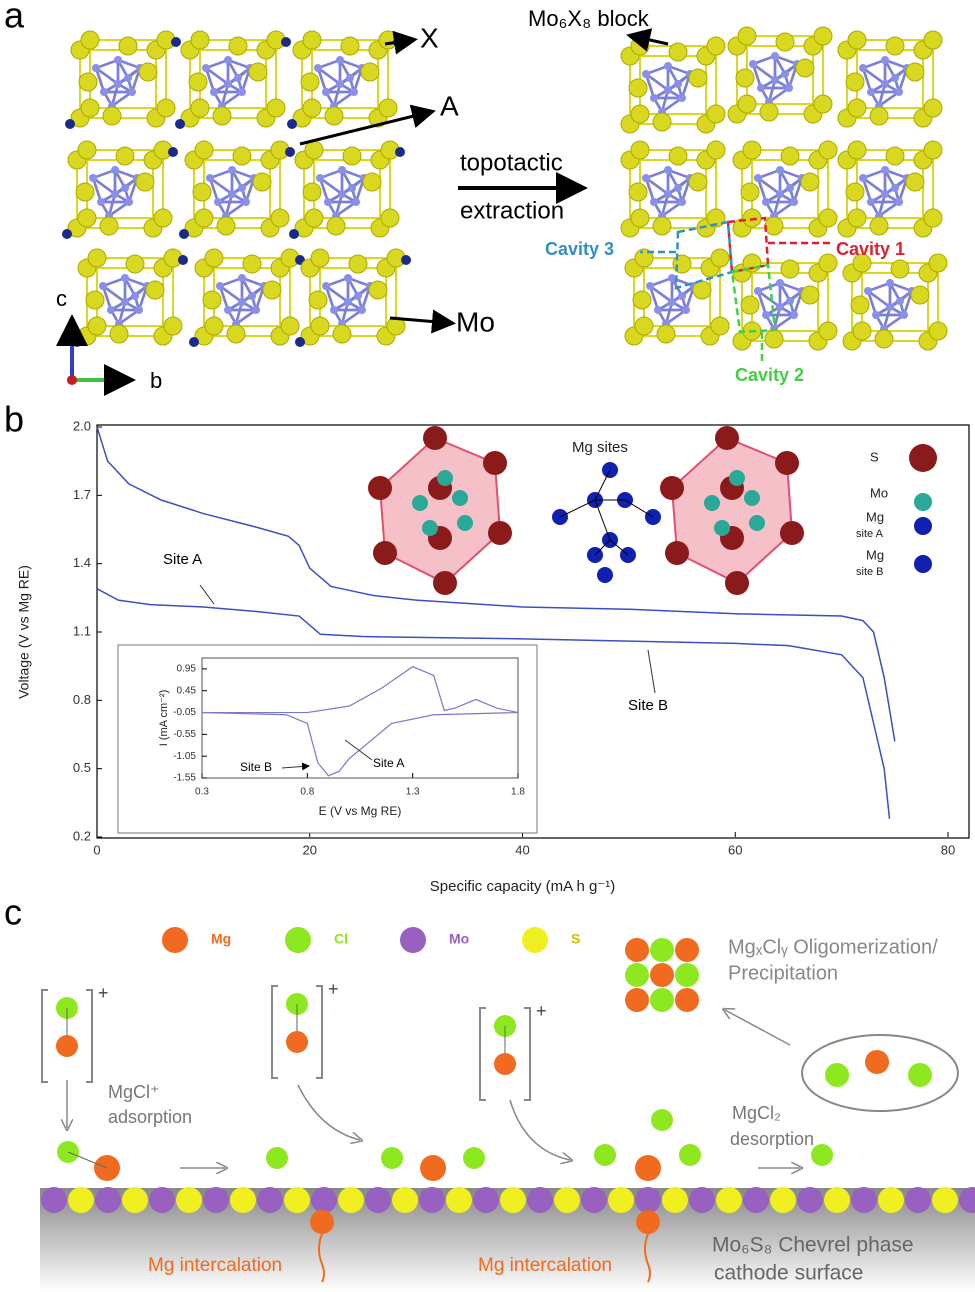  What do you see at coordinates (648, 705) in the screenshot?
I see `label: Site B` at bounding box center [648, 705].